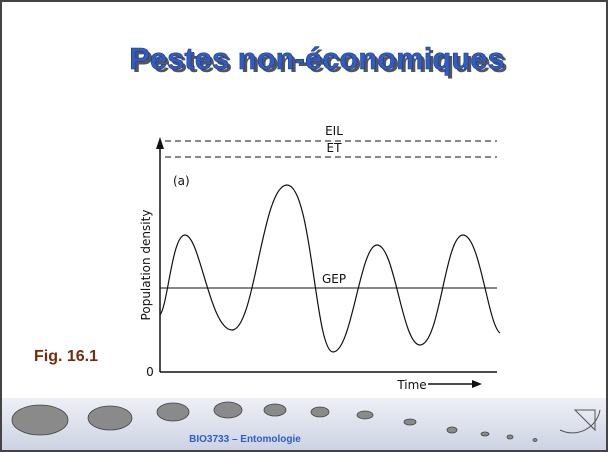  Describe the element at coordinates (66, 356) in the screenshot. I see `figure-label: Fig. 16.1` at that location.